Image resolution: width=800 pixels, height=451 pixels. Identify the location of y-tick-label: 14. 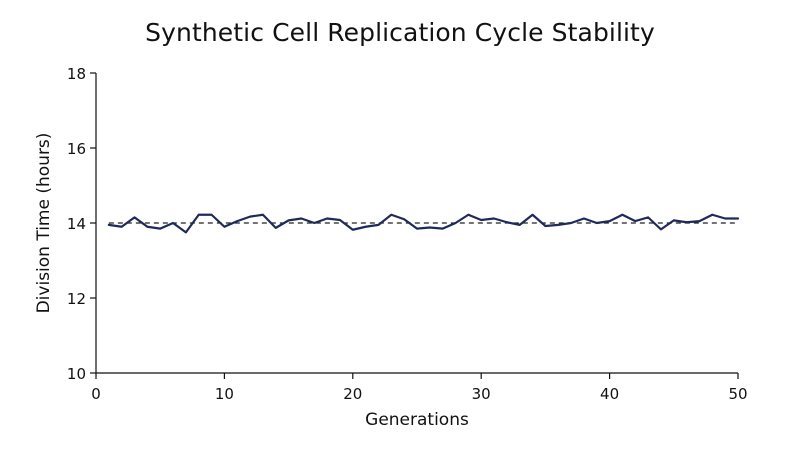
(76, 224).